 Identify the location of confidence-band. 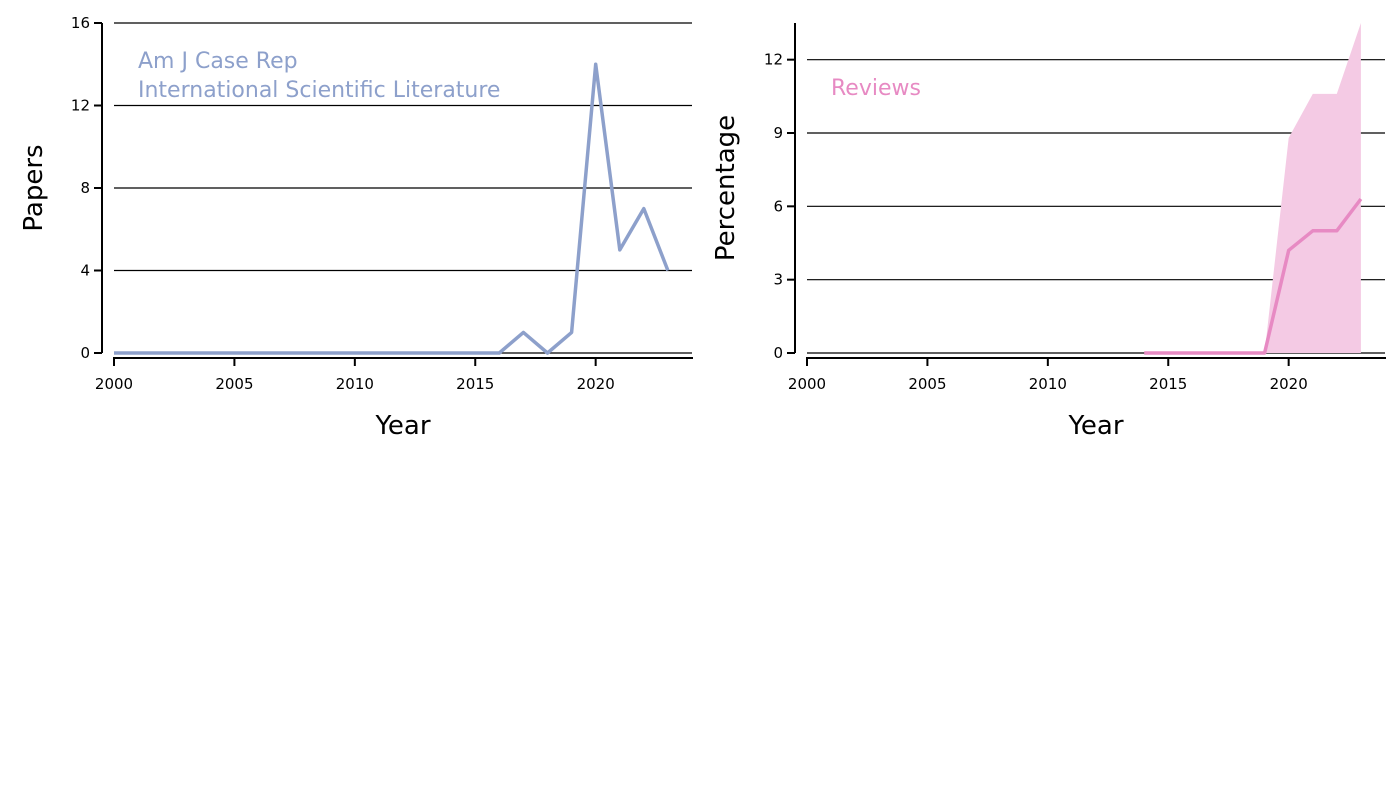
(1252, 188).